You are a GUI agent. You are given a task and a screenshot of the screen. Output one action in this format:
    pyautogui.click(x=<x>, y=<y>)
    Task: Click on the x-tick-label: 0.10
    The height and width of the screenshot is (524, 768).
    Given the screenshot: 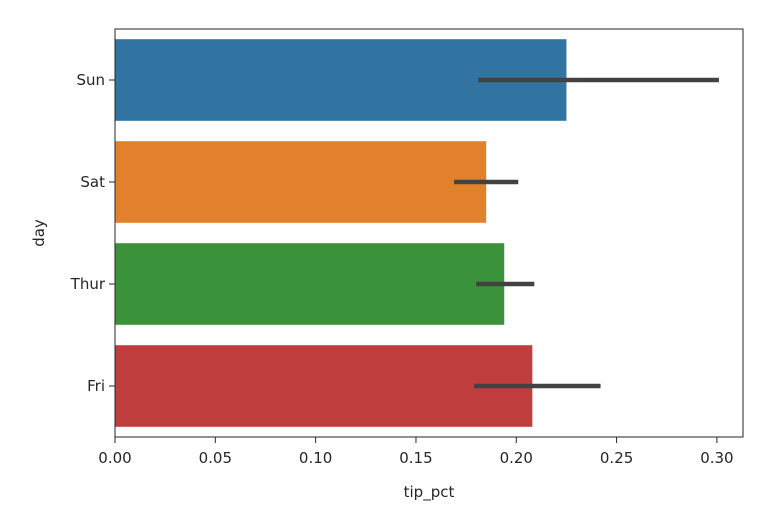 What is the action you would take?
    pyautogui.click(x=315, y=458)
    